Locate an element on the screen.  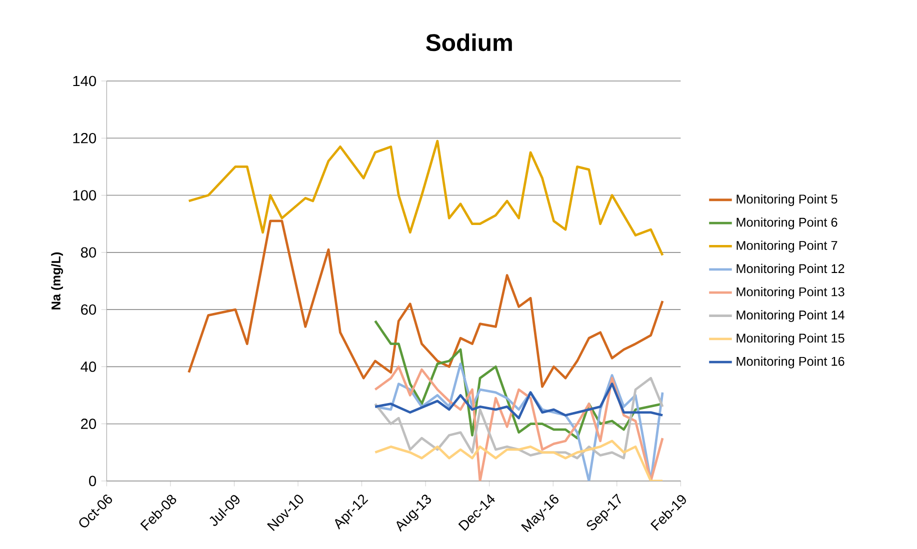
y-tick-label: 0 is located at coordinates (92, 481).